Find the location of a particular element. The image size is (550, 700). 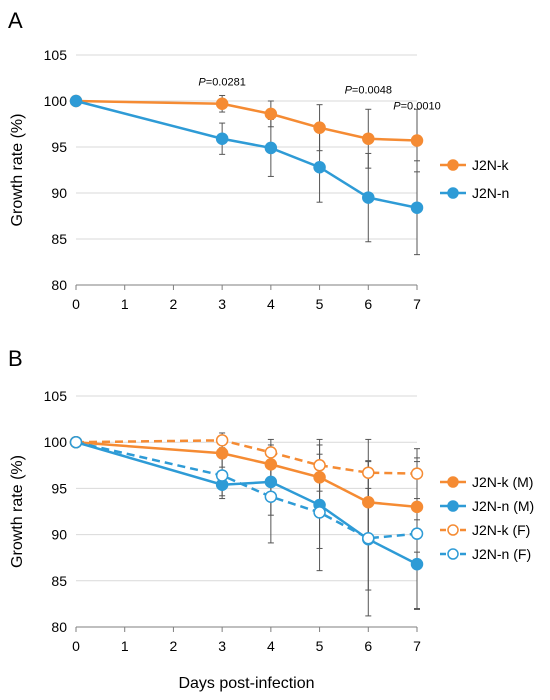

legend-label: J2N-n (F) is located at coordinates (501, 554).